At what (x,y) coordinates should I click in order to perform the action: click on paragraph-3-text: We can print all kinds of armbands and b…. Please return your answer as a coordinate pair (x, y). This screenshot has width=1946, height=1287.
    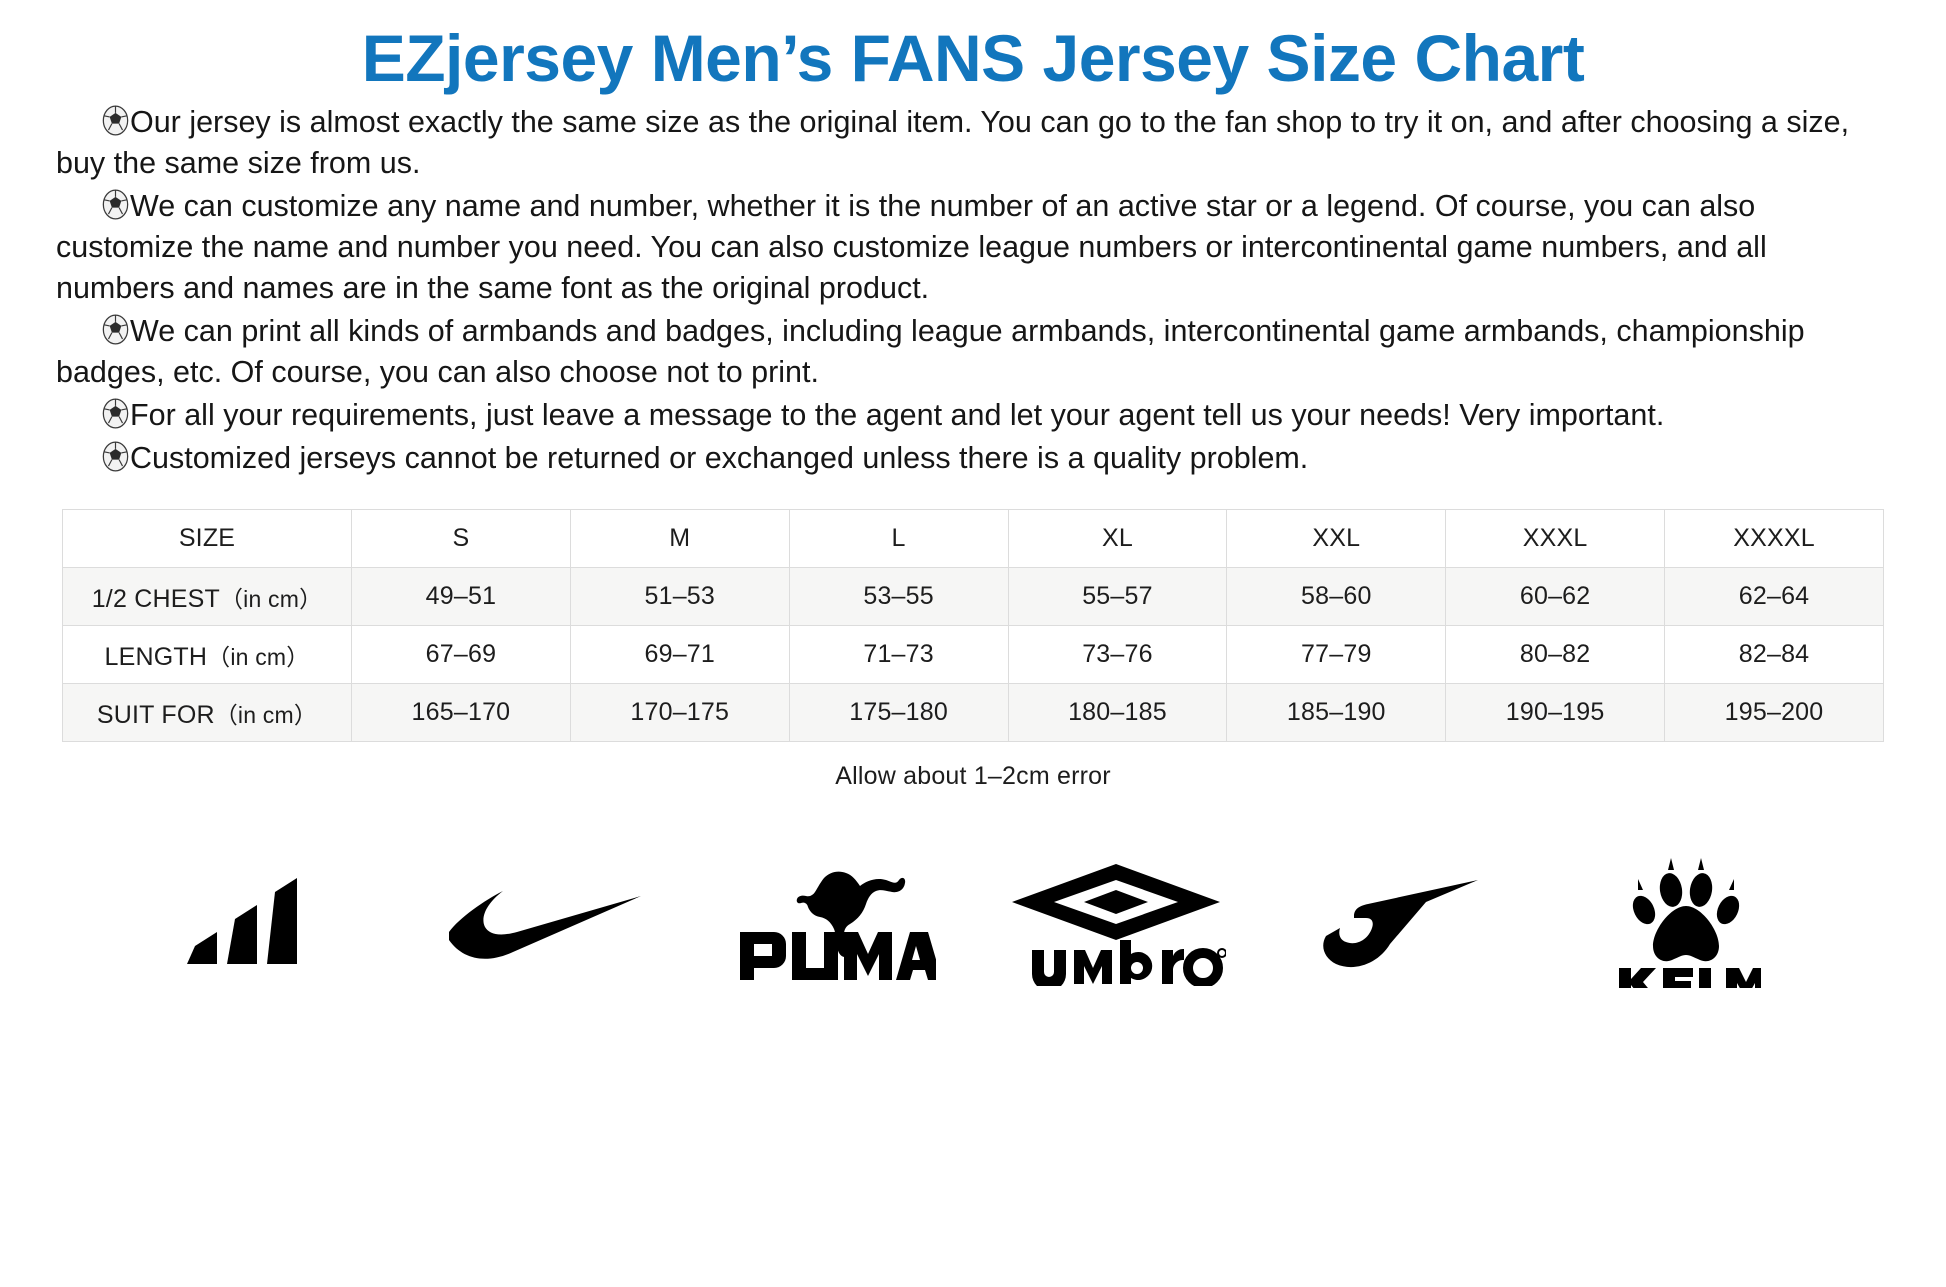
    Looking at the image, I should click on (930, 352).